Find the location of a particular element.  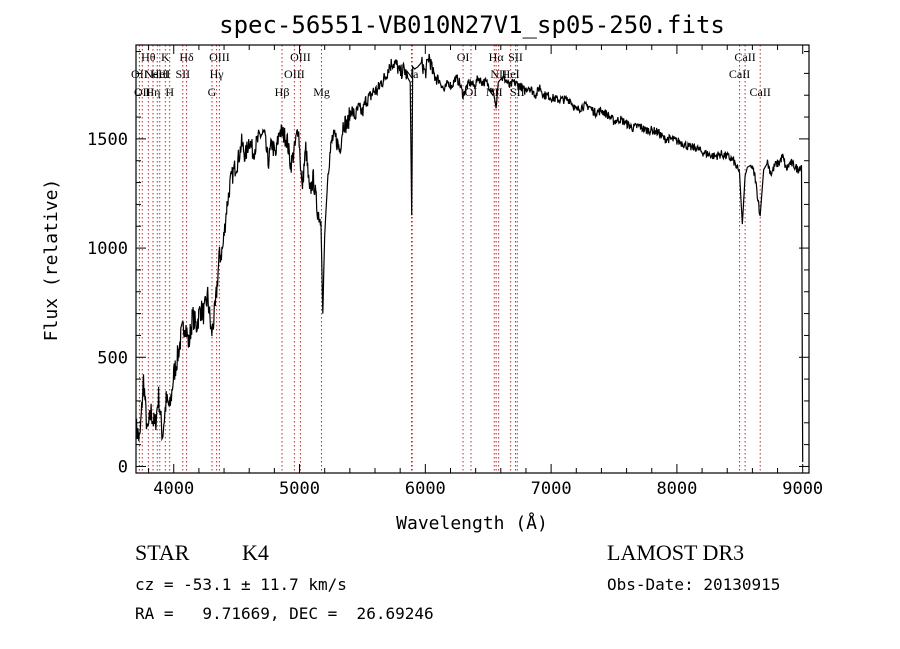

line-marker-label: OII is located at coordinates (139, 74).